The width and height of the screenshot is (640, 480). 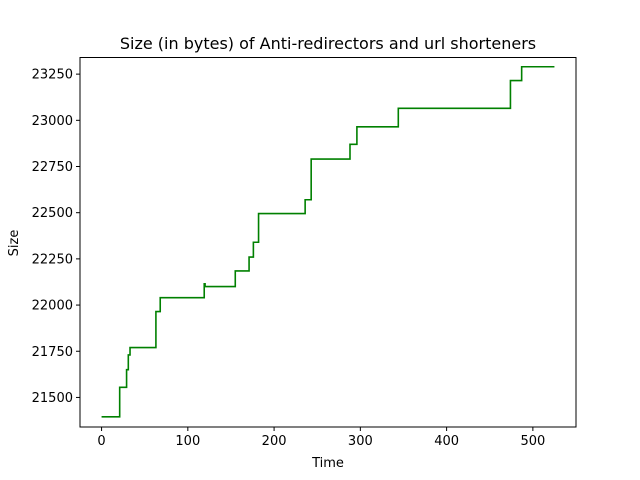 I want to click on y-axis-ticks: 21500 21750 22000 22250 22500 22750 23000 23250, so click(x=56, y=237).